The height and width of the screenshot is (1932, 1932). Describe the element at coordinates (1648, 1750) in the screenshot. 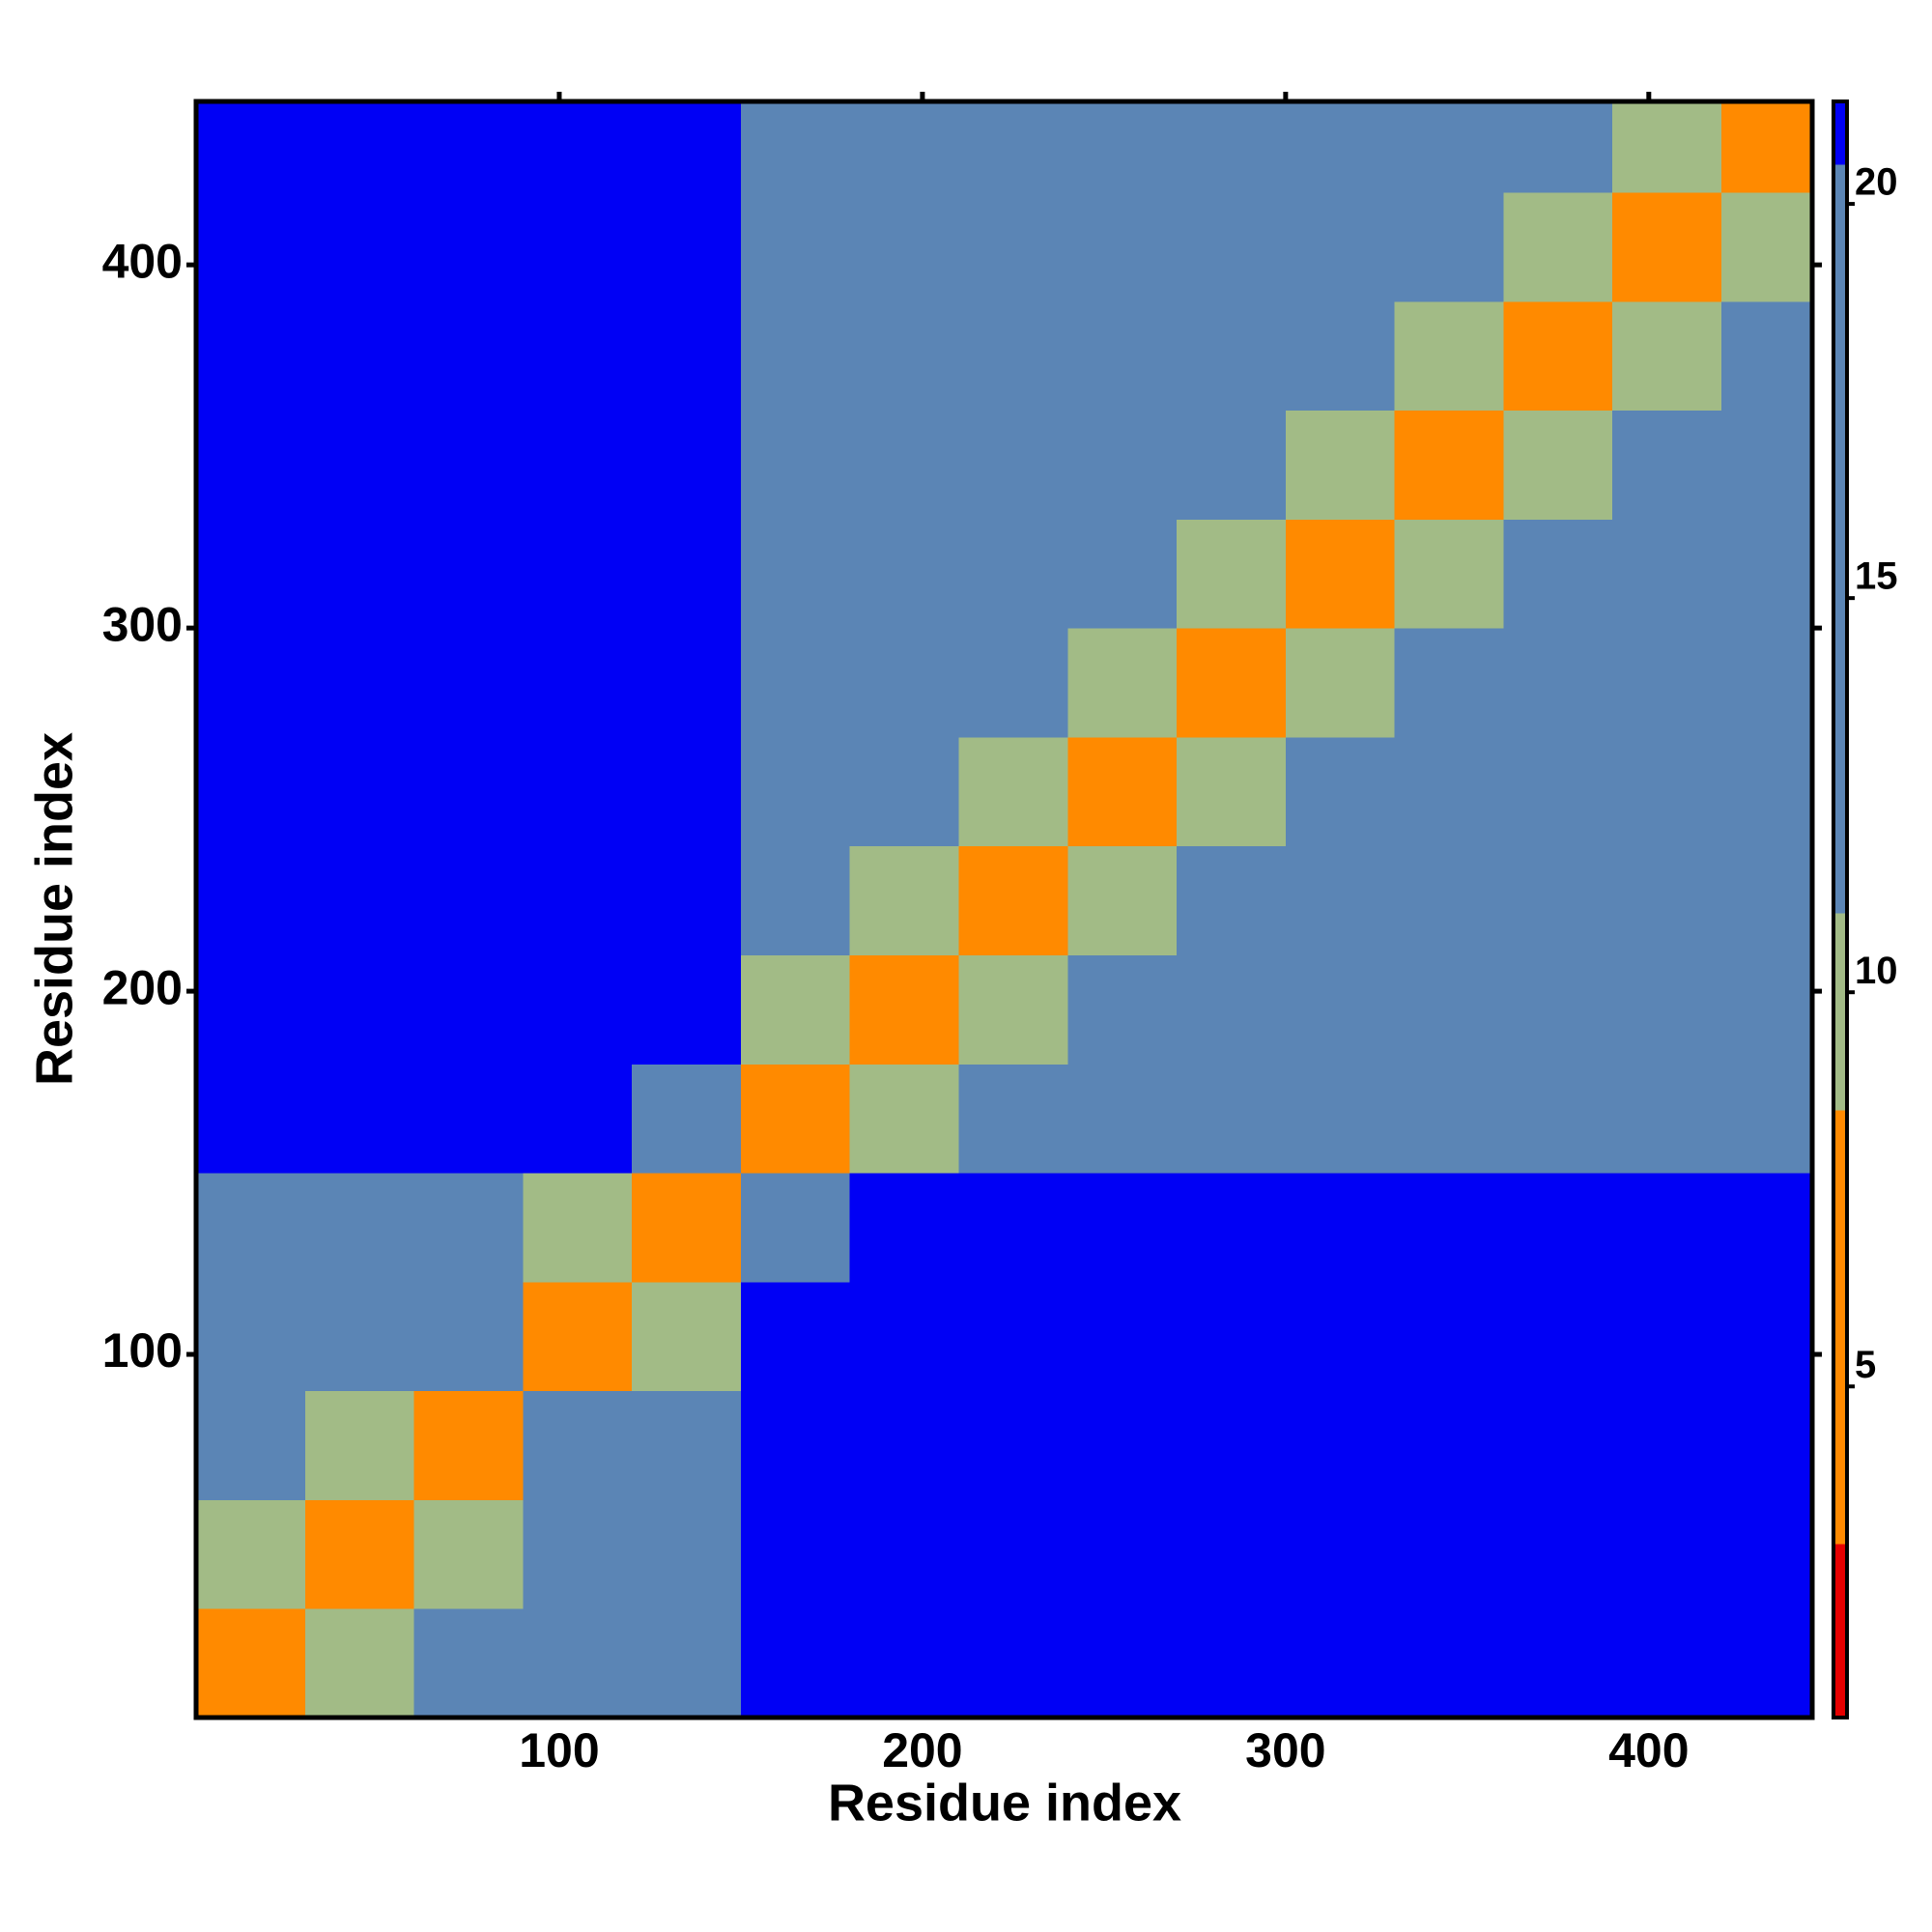

I see `x-tick-label: 400` at that location.